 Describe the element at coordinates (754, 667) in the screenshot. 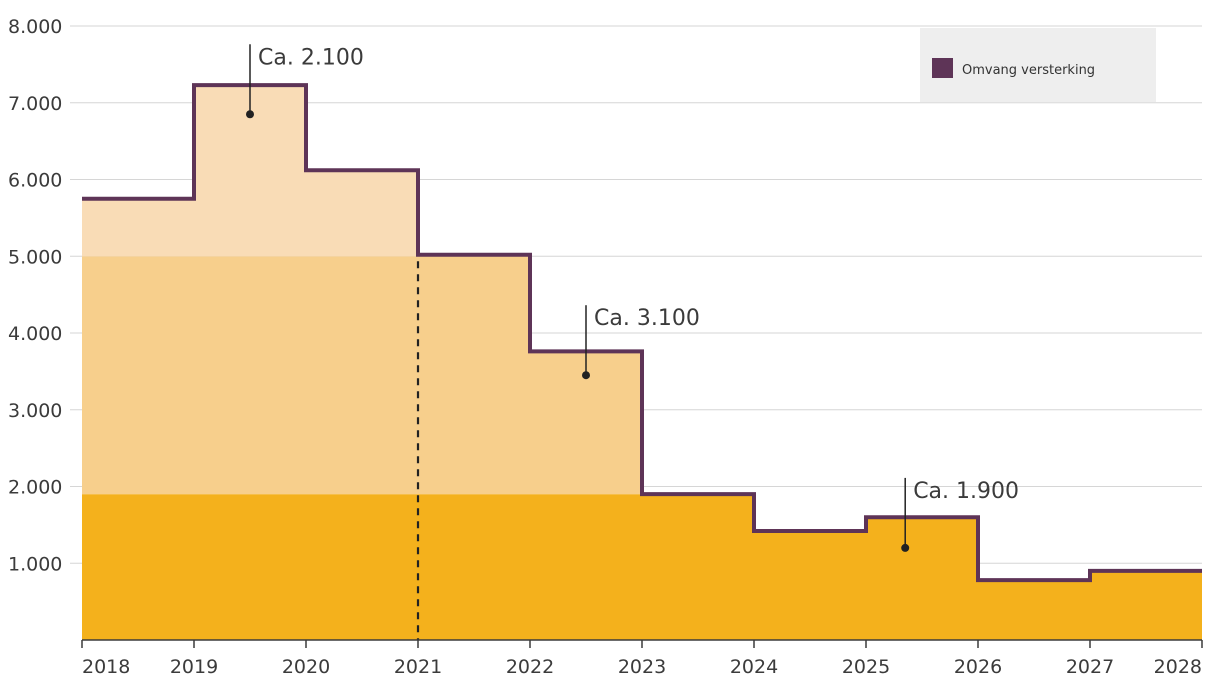

I see `x-tick-label: 2024` at that location.